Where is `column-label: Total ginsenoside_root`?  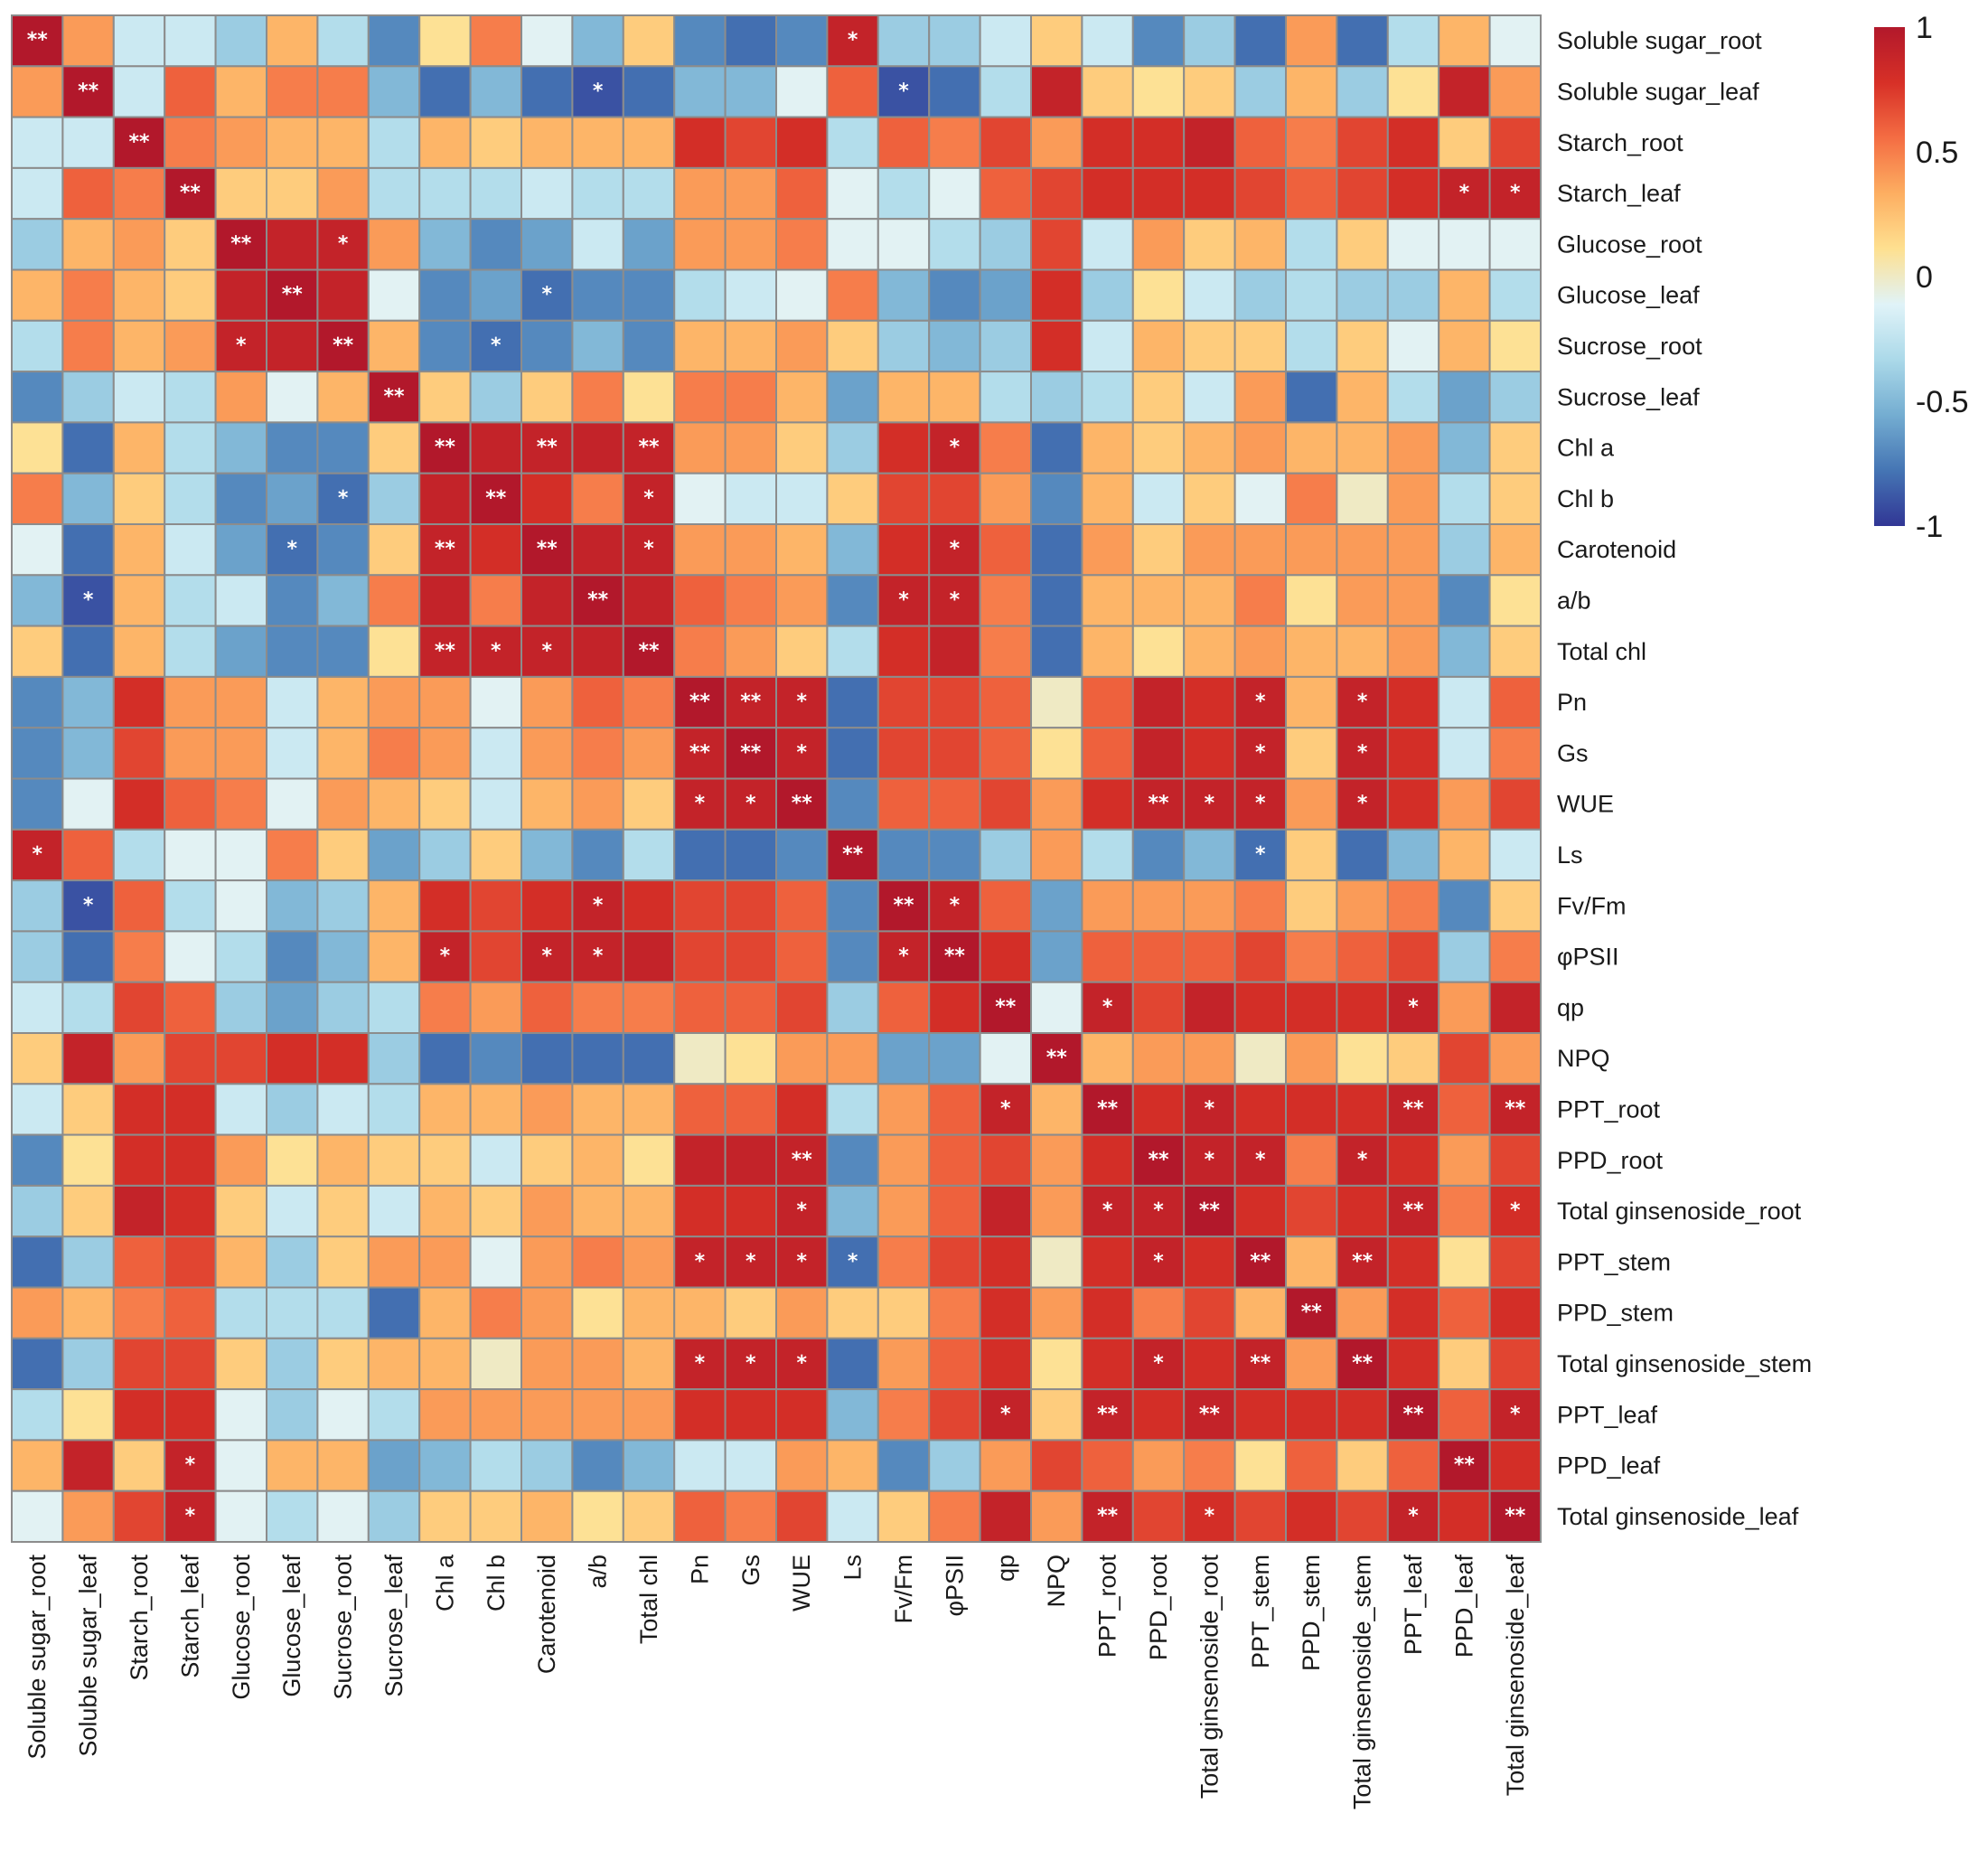
column-label: Total ginsenoside_root is located at coordinates (1209, 1677).